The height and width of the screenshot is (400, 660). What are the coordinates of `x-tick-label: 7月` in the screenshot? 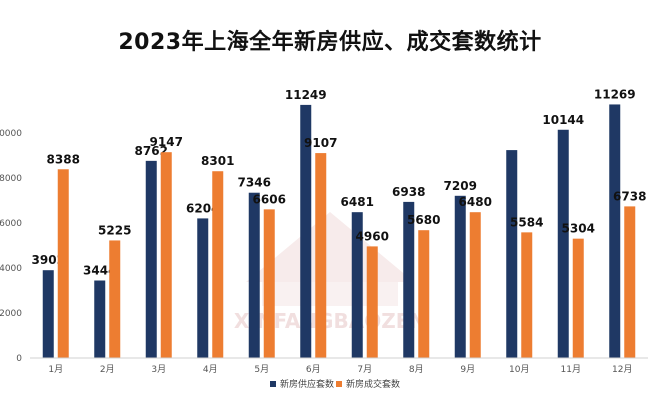 It's located at (364, 369).